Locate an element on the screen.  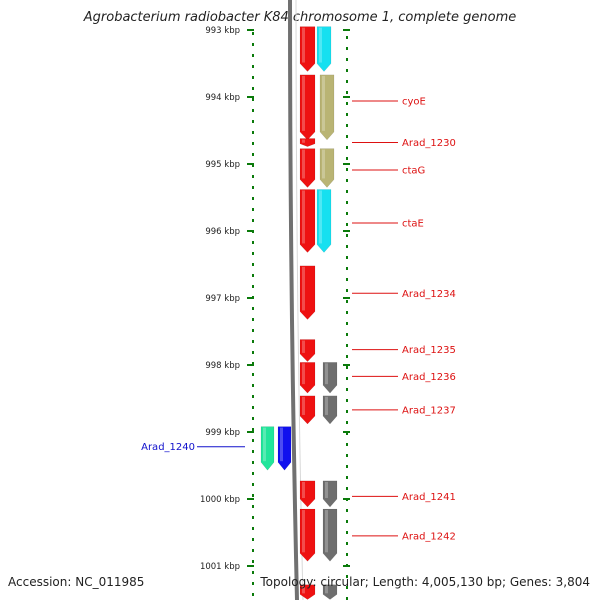
scale-tick-label: 999 kbp is located at coordinates (222, 433).